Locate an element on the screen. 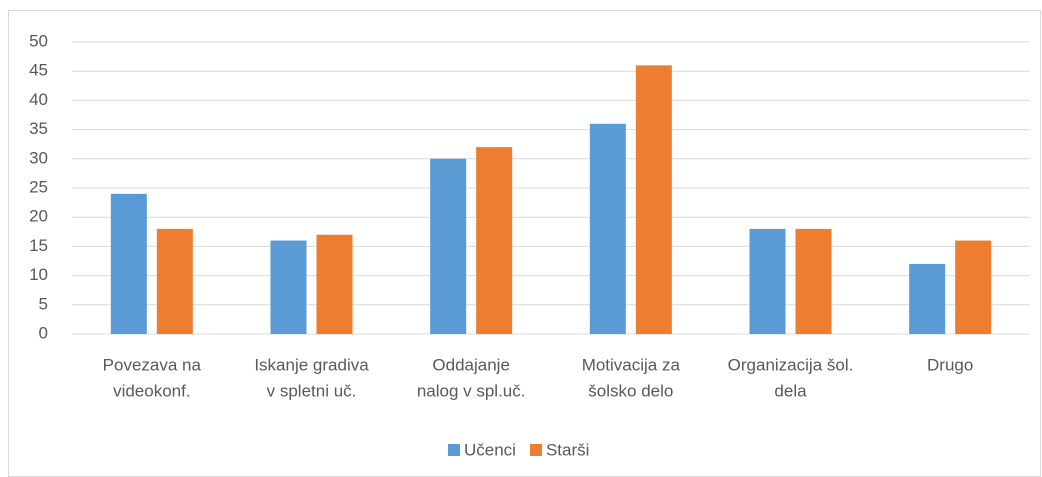 The height and width of the screenshot is (477, 1042). y-tick-label: 25 is located at coordinates (38, 186).